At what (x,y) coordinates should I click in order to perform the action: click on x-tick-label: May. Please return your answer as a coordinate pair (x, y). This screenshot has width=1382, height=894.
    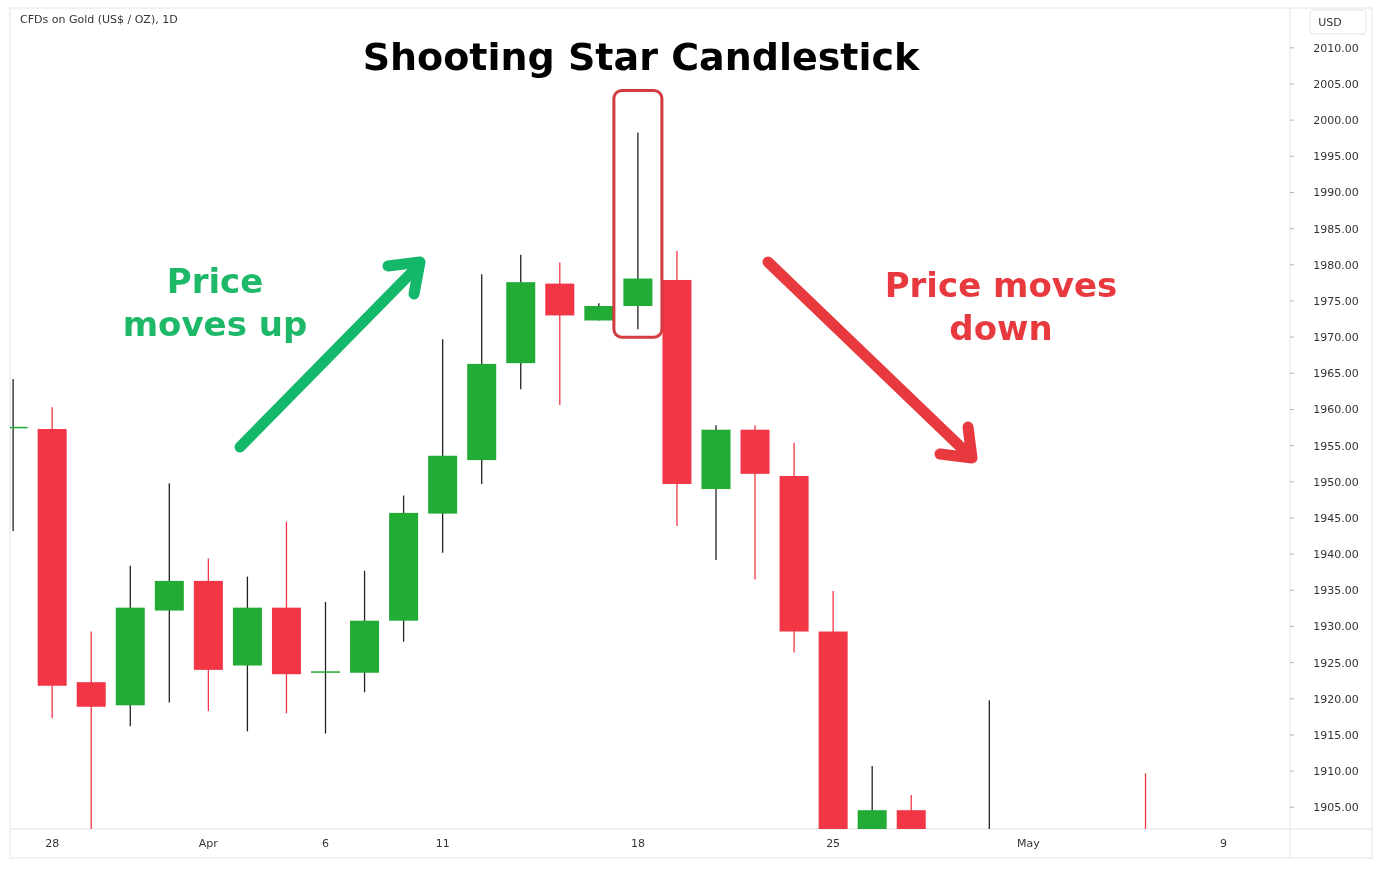
    Looking at the image, I should click on (1029, 843).